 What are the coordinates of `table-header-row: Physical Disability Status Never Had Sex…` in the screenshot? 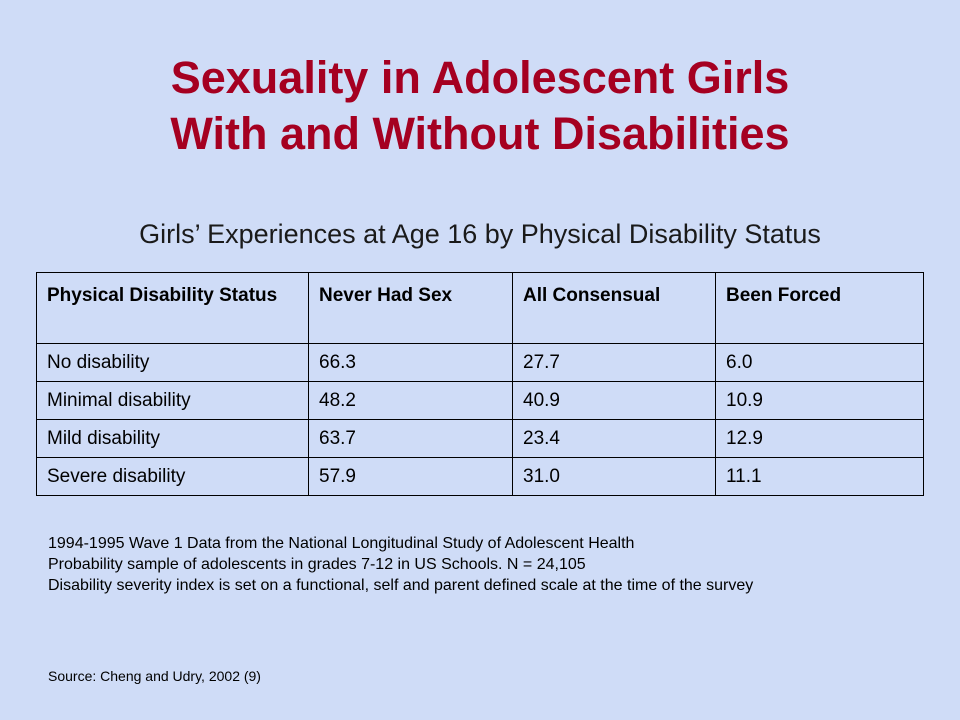 It's located at (480, 308).